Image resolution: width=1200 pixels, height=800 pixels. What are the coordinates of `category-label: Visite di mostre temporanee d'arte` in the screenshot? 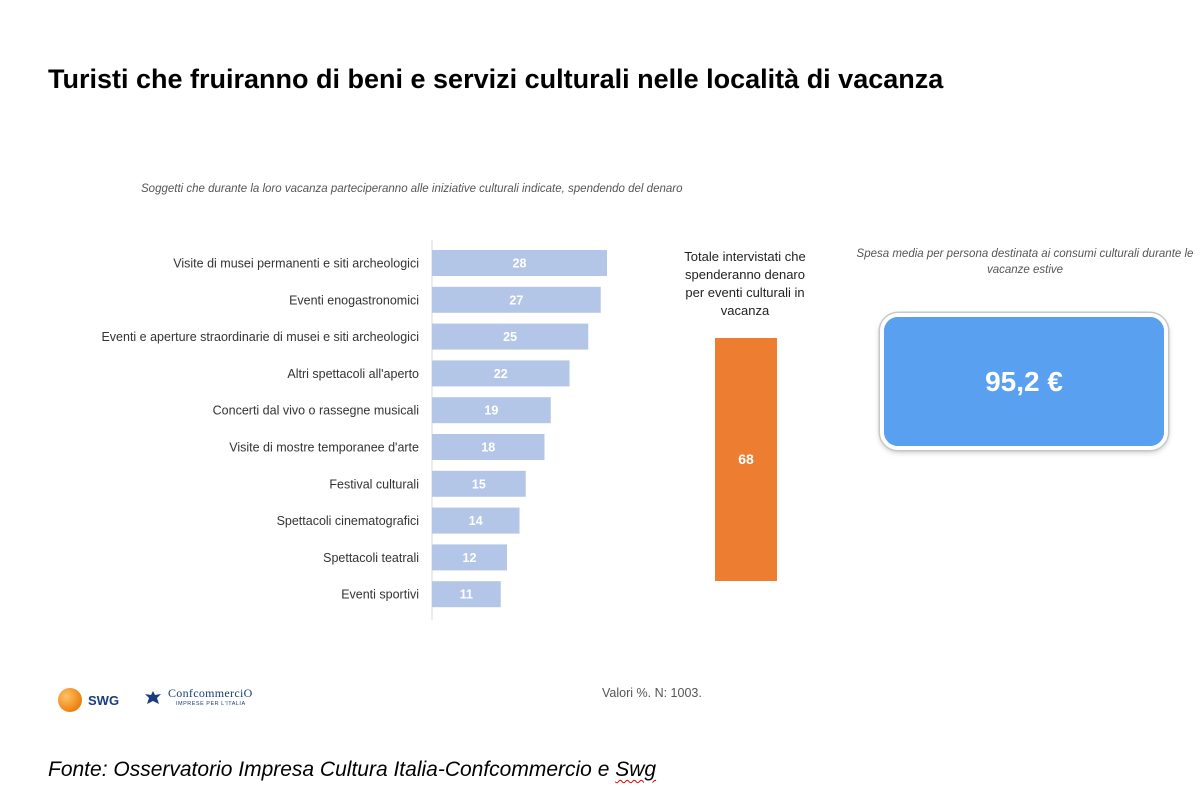 It's located at (324, 448).